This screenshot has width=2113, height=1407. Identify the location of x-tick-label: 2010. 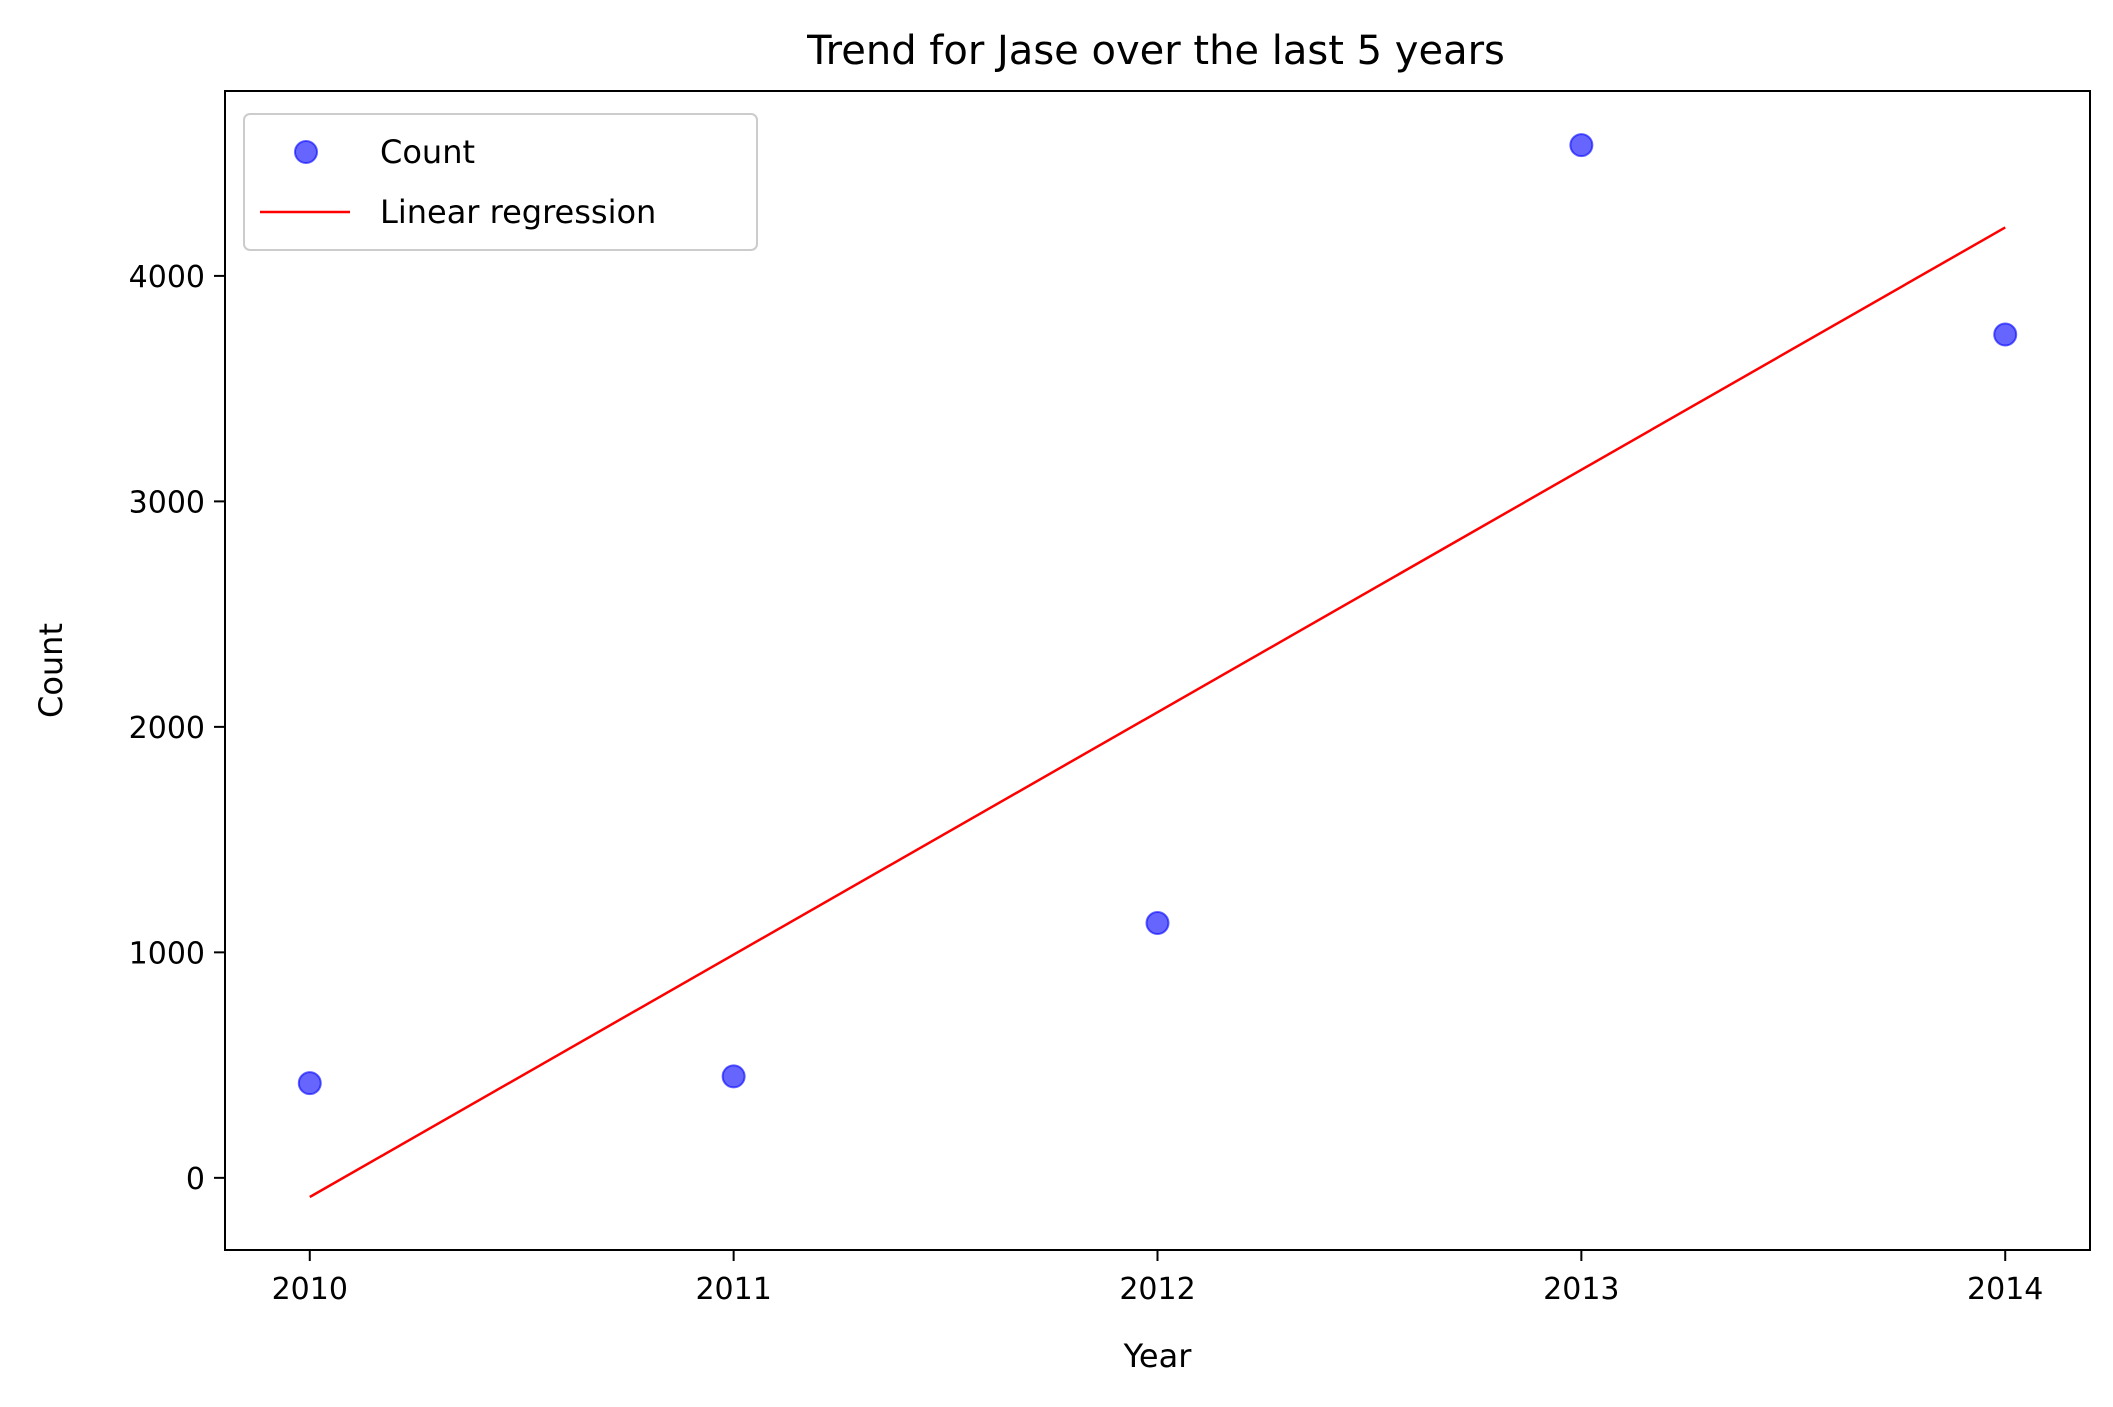
(310, 1289).